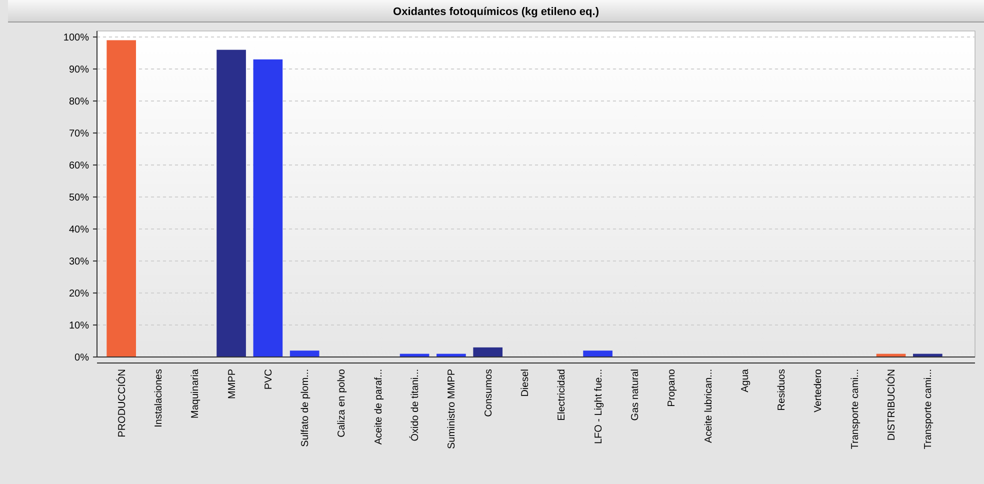 Image resolution: width=984 pixels, height=484 pixels. Describe the element at coordinates (268, 379) in the screenshot. I see `x-tick-label: PVC` at that location.